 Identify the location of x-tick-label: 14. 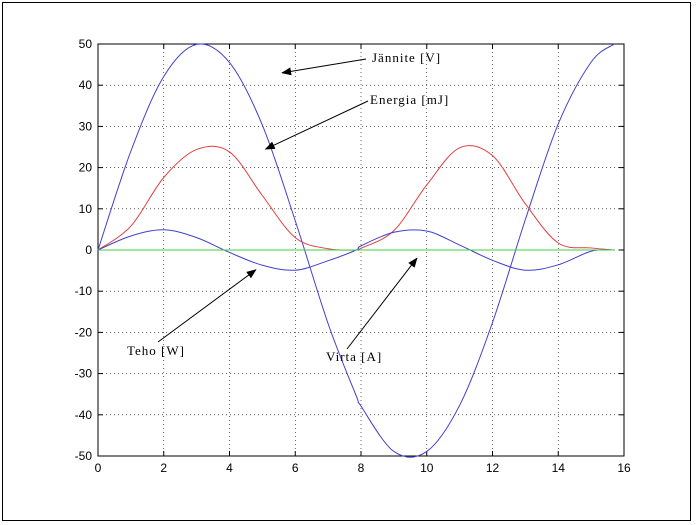
(559, 468).